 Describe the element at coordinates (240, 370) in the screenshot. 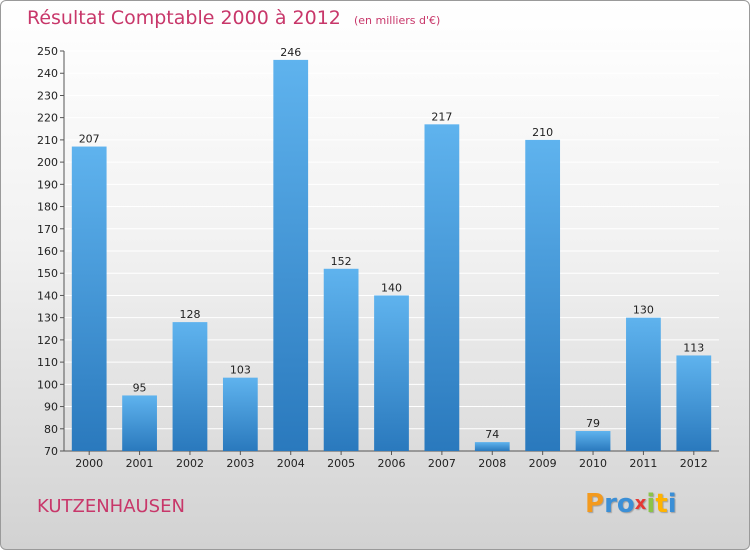

I see `bar-value-label: 103` at that location.